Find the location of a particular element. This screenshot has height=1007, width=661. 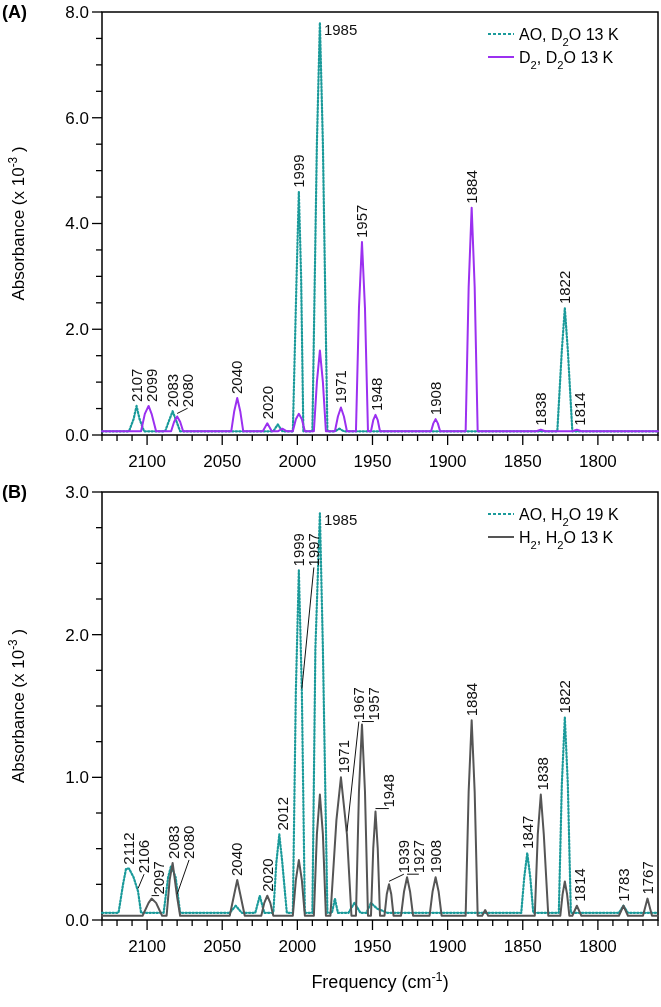

annotation: 1939 is located at coordinates (404, 856).